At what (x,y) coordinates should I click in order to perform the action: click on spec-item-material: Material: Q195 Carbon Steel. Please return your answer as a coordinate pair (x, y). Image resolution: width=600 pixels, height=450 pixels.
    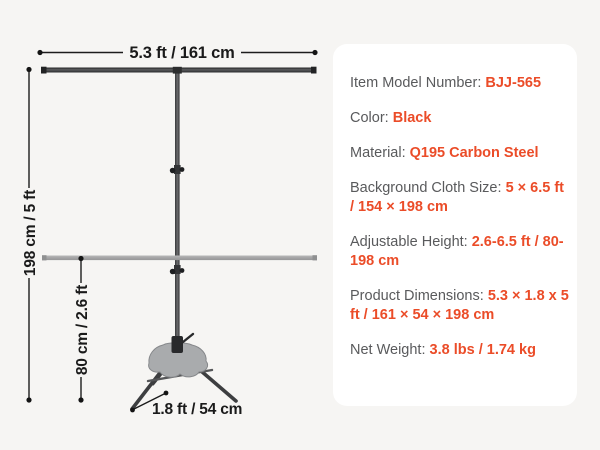
    Looking at the image, I should click on (459, 153).